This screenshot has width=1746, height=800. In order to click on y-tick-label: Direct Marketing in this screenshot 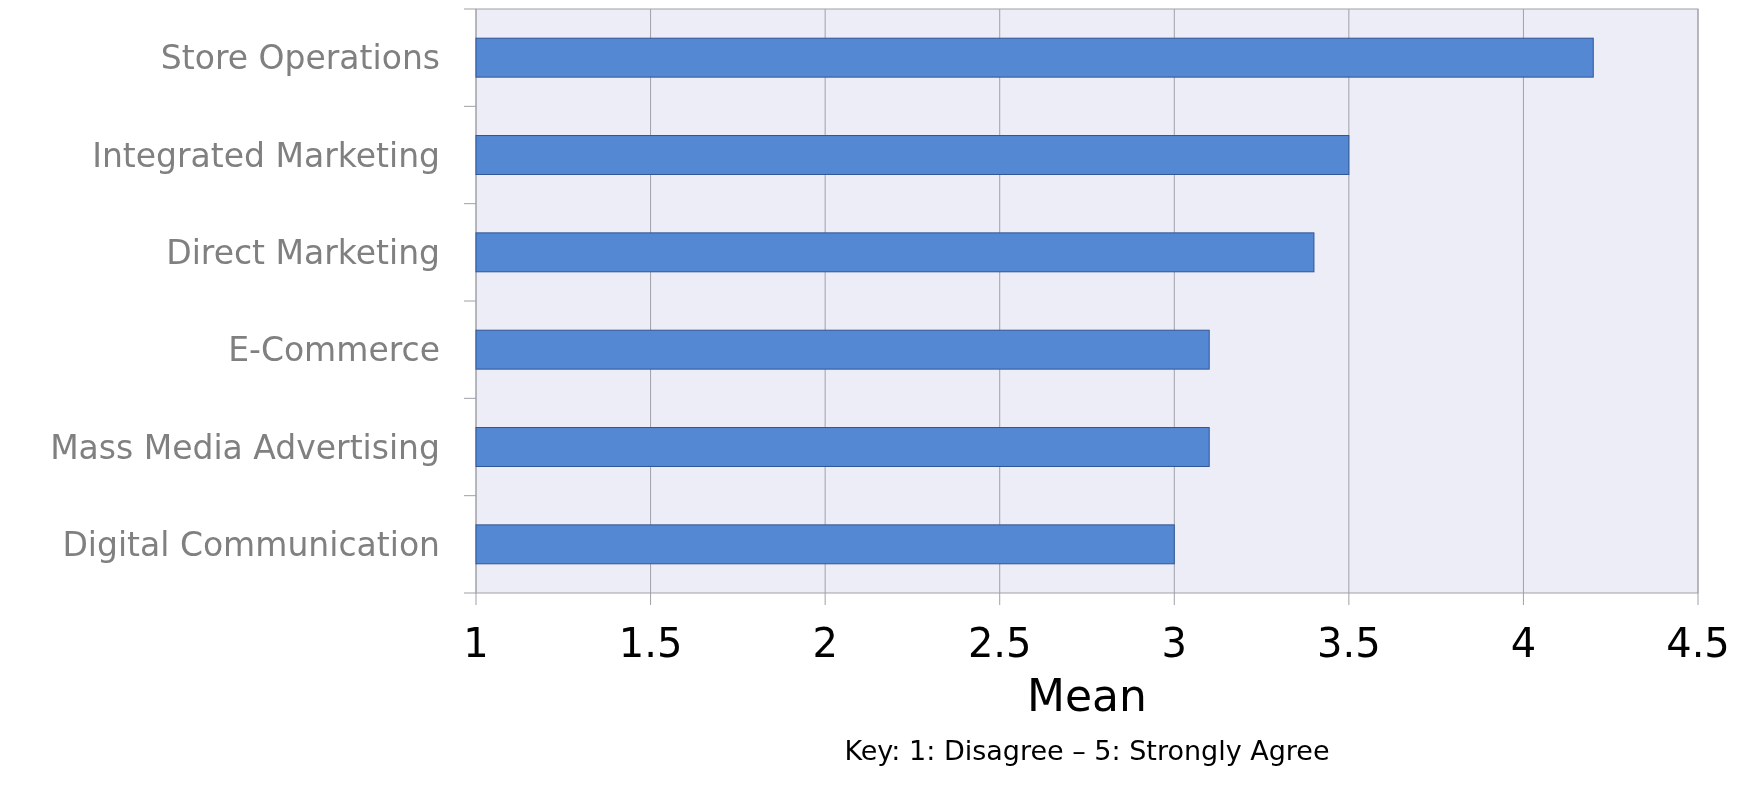, I will do `click(303, 252)`.